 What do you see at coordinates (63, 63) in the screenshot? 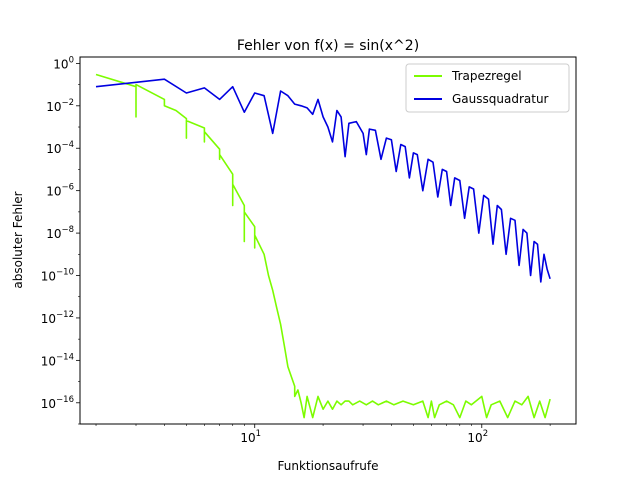
I see `y-tick-label: 10⁰` at bounding box center [63, 63].